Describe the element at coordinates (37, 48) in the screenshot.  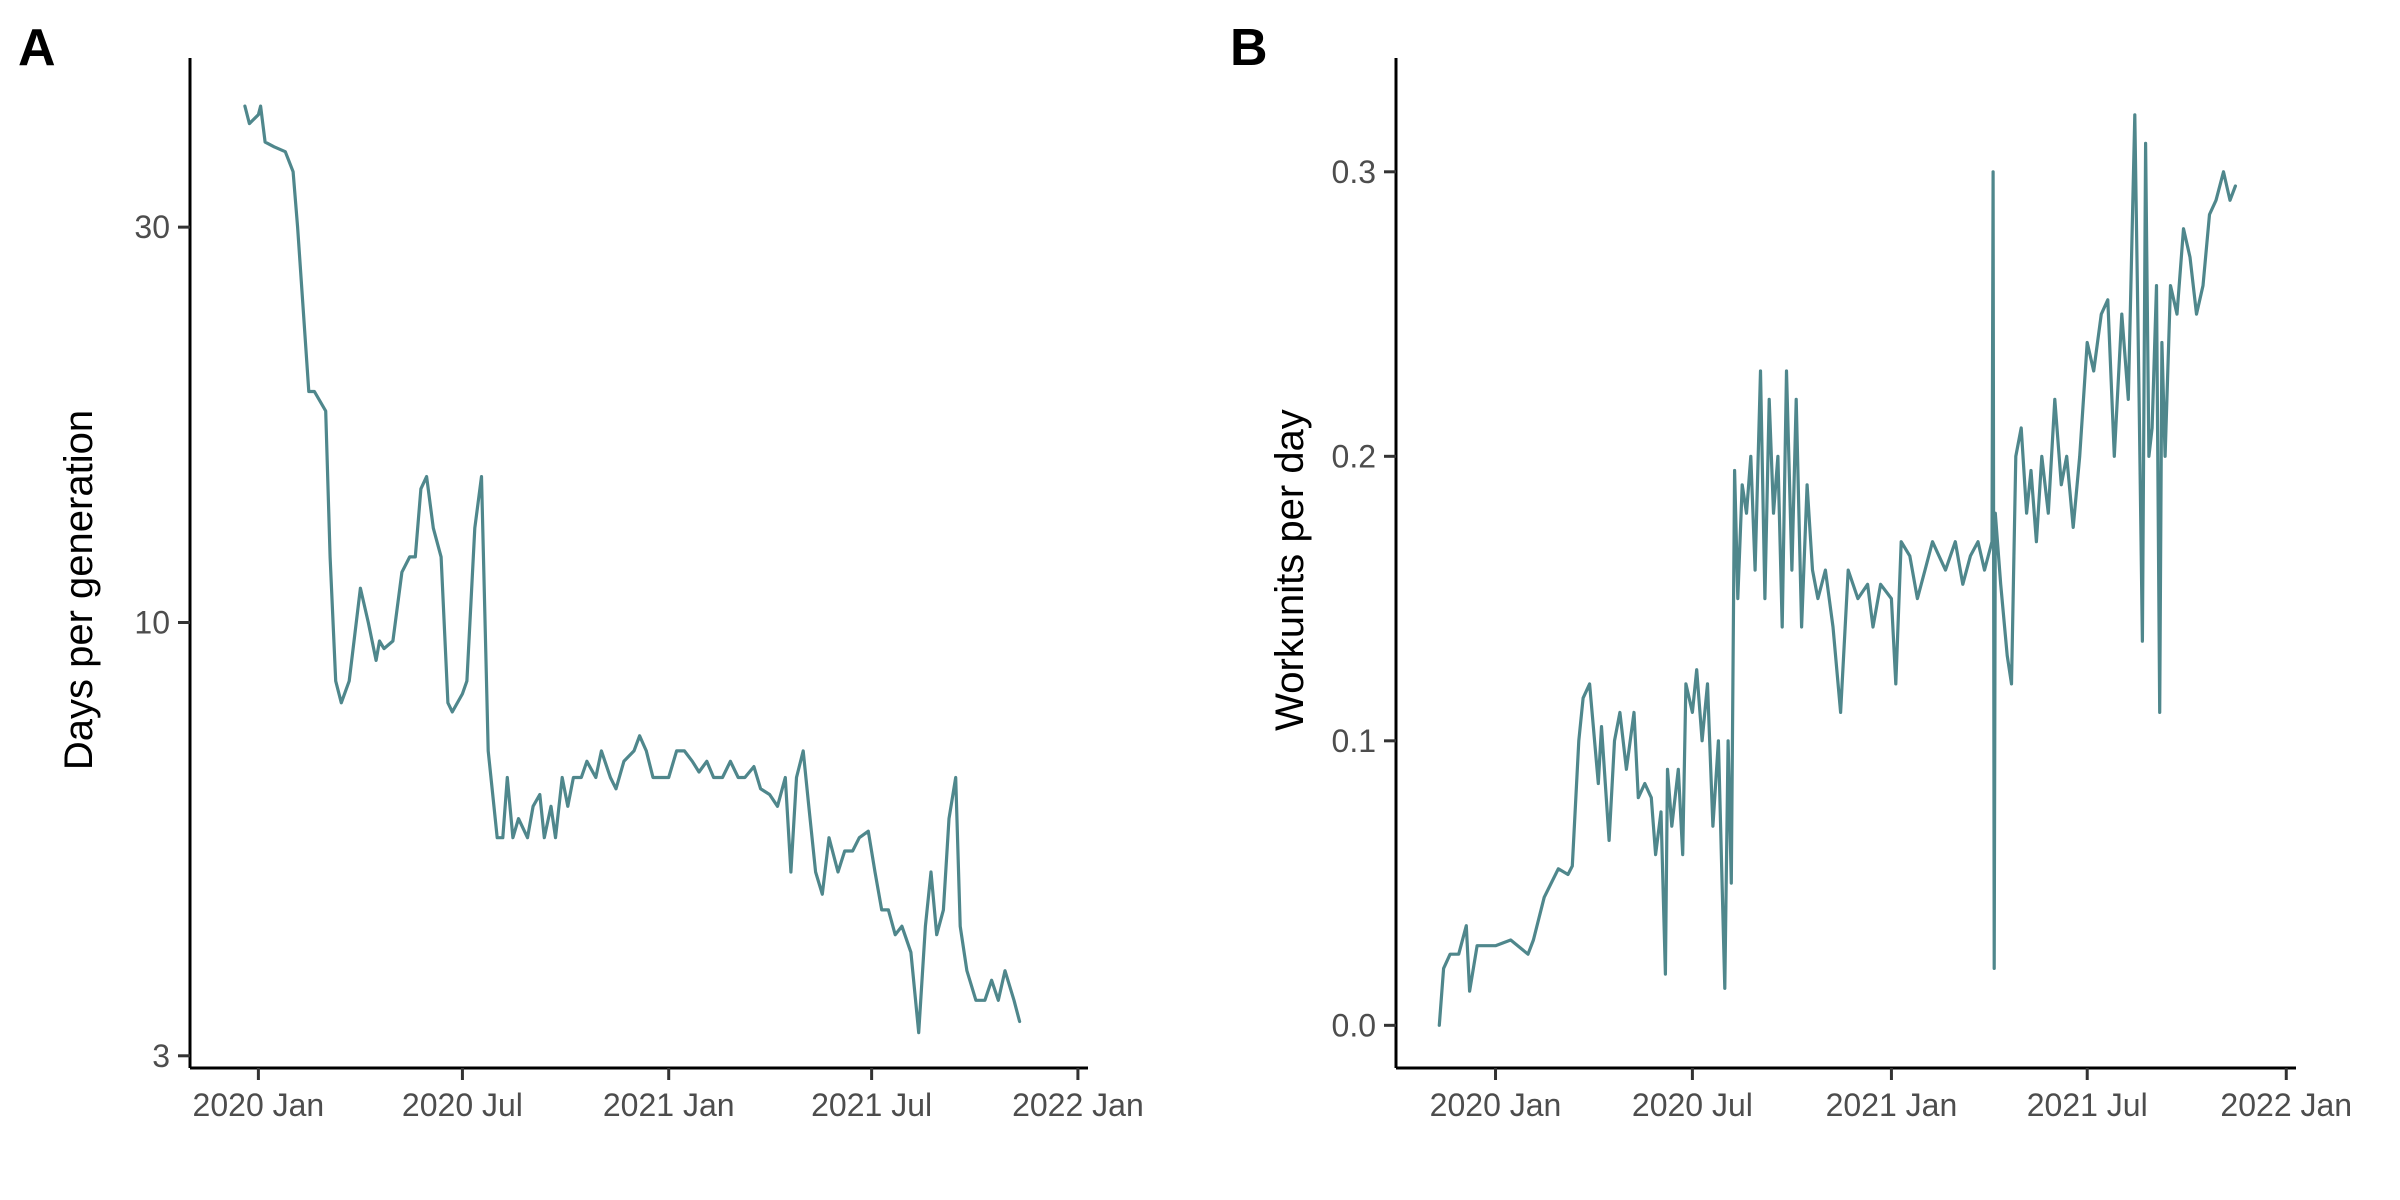
I see `panel-label-a: A` at that location.